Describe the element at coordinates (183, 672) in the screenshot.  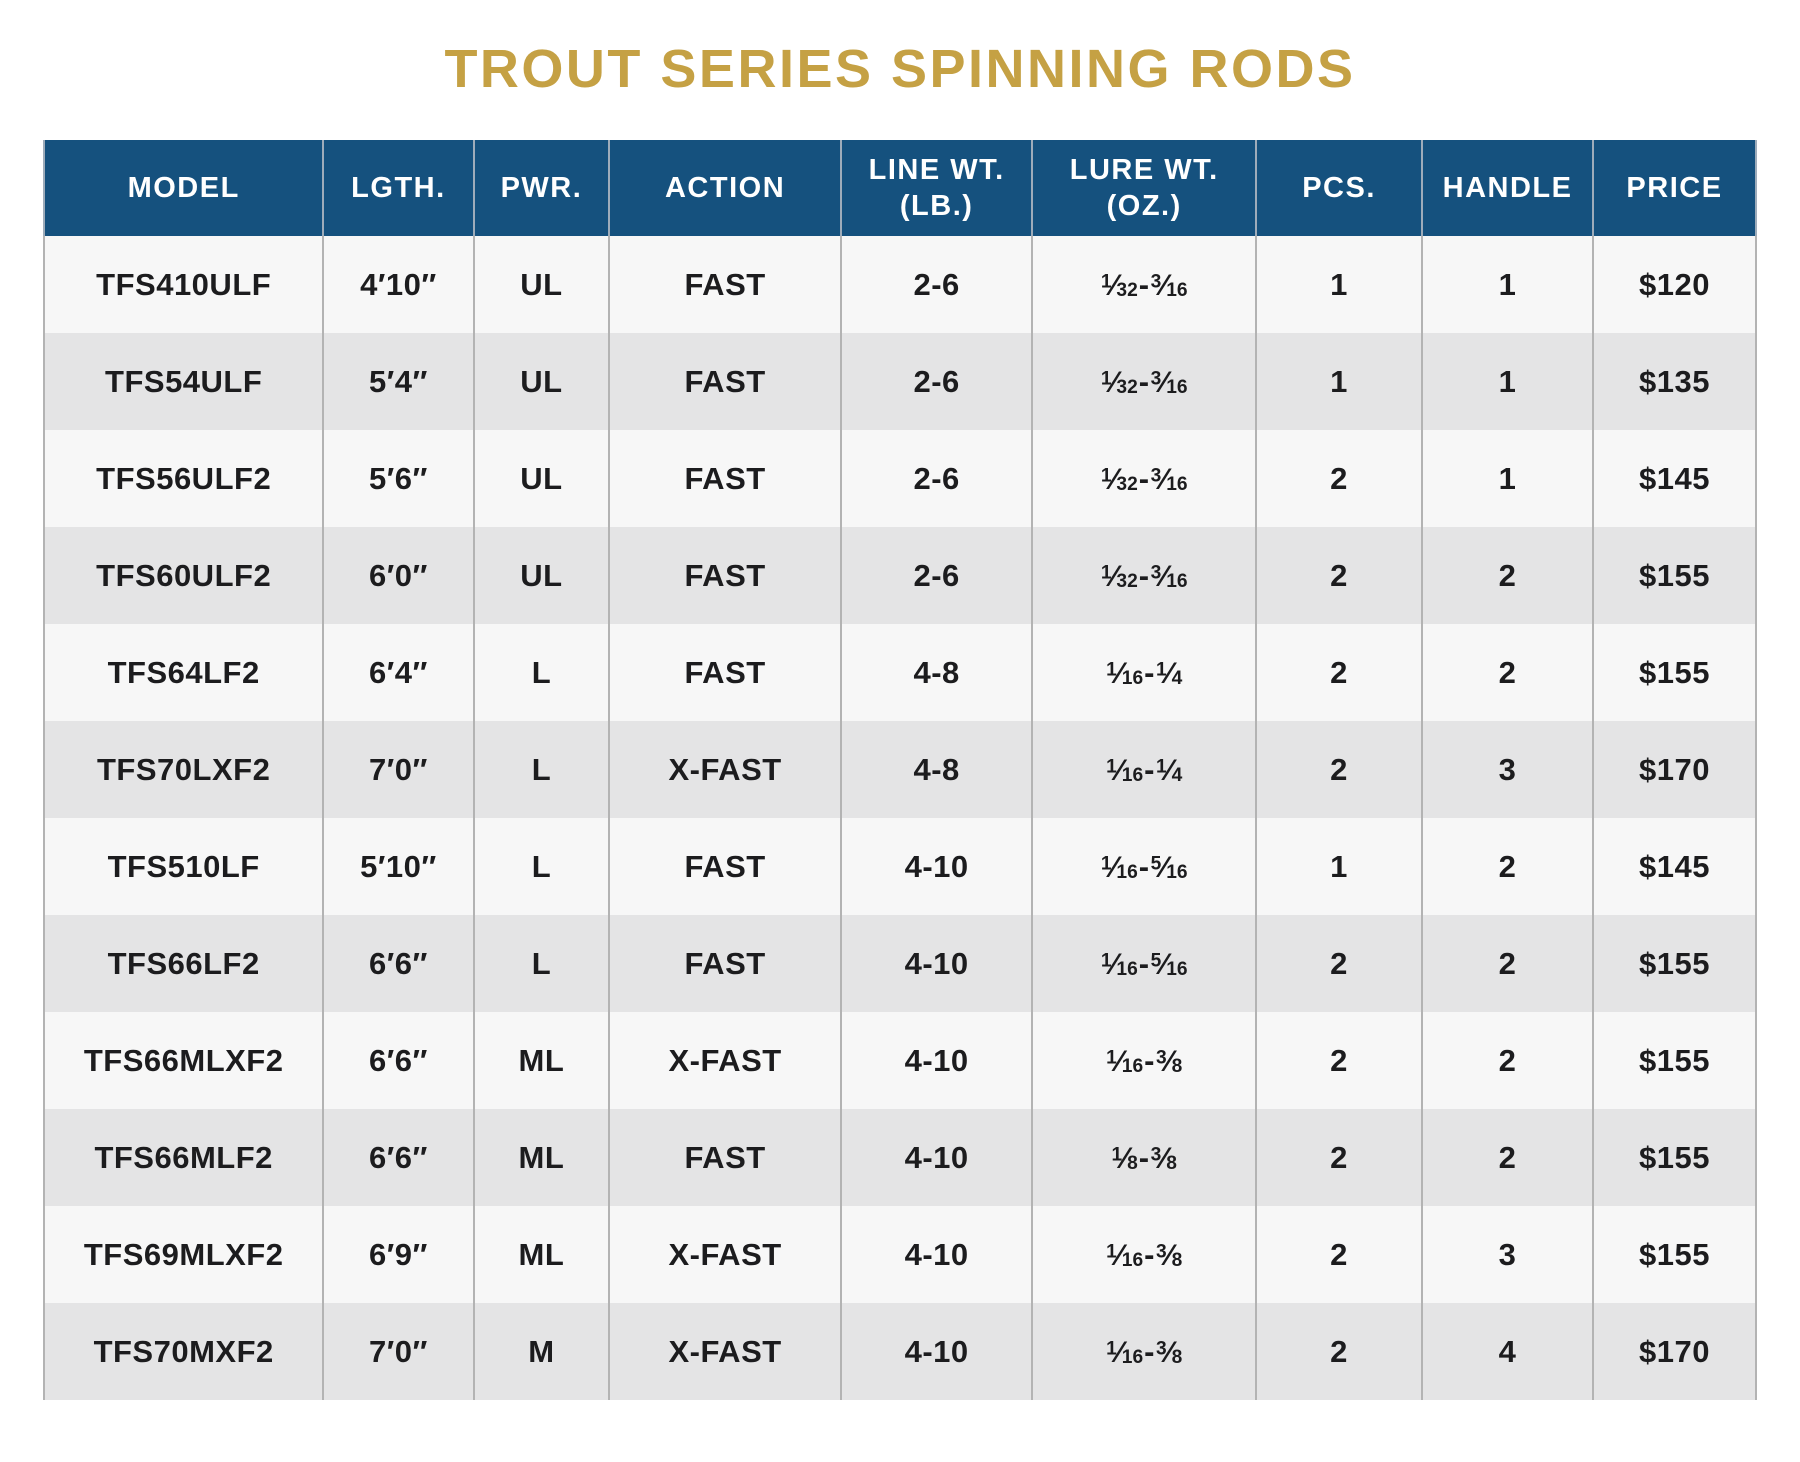
I see `cell-model: TFS64LF2` at that location.